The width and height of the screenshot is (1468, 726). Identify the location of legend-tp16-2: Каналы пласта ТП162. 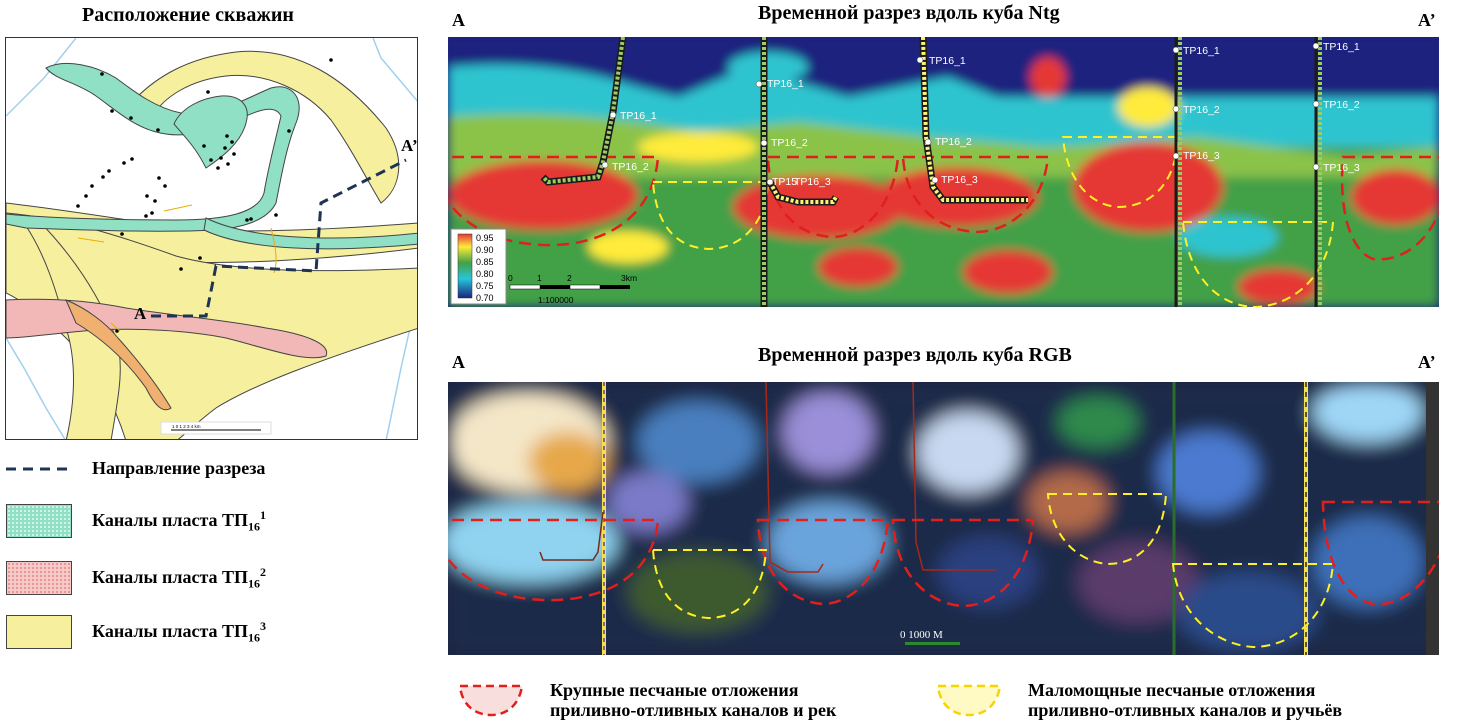
(136, 578).